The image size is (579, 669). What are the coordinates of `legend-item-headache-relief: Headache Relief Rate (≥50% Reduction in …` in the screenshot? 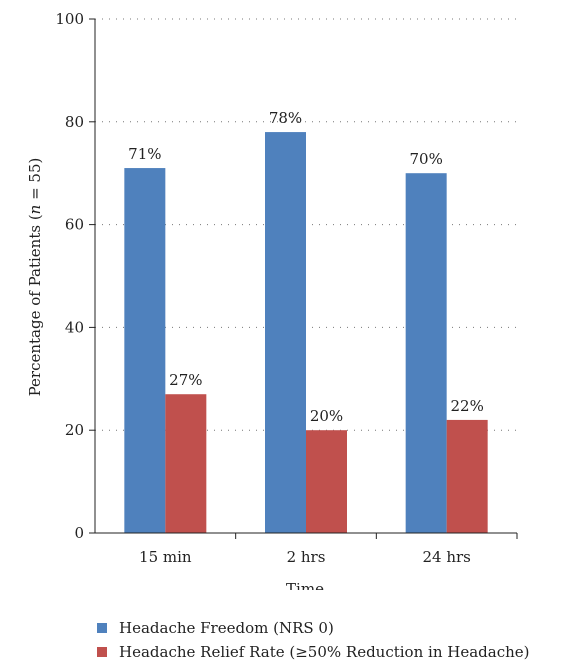 It's located at (313, 652).